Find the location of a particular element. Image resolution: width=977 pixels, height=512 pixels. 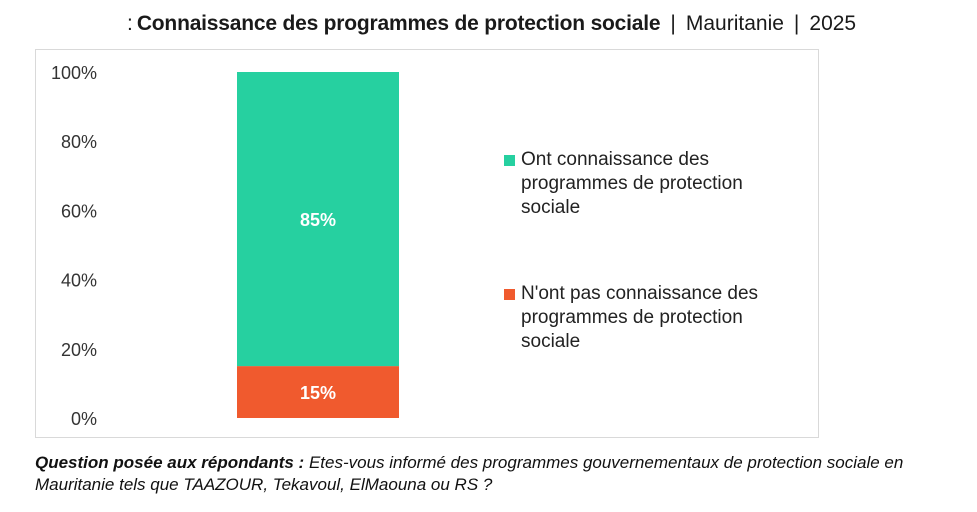

y-tick-label: 20% is located at coordinates (79, 350).